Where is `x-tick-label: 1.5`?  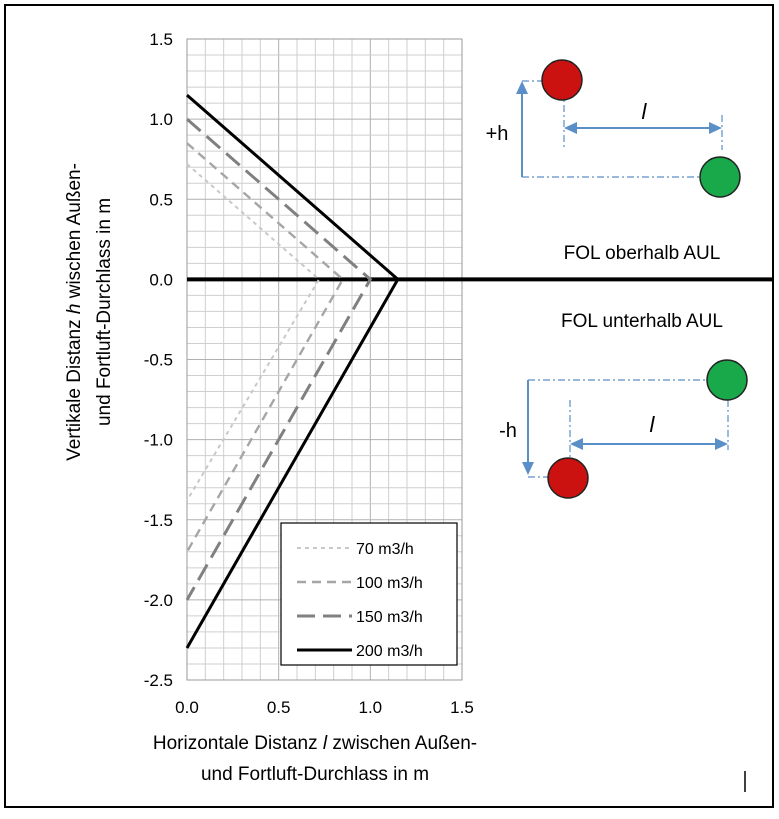
x-tick-label: 1.5 is located at coordinates (462, 707).